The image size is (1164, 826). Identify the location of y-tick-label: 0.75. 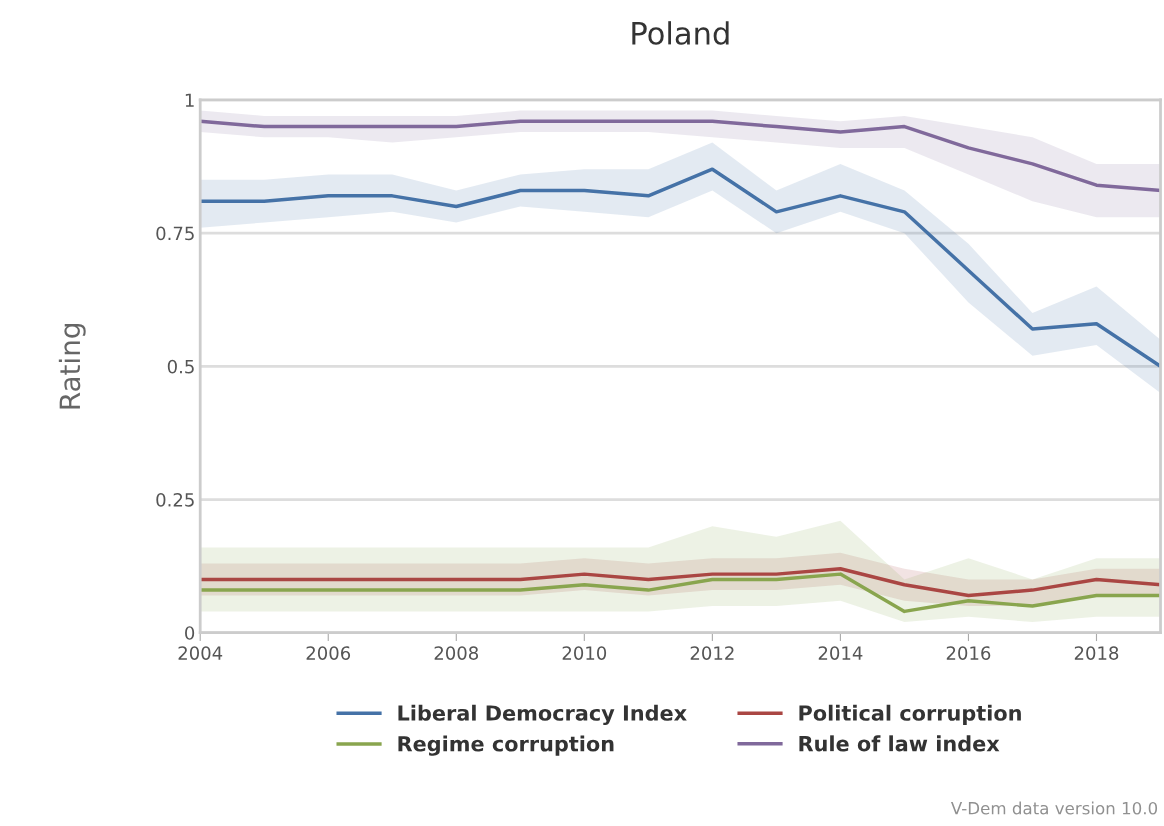
(175, 233).